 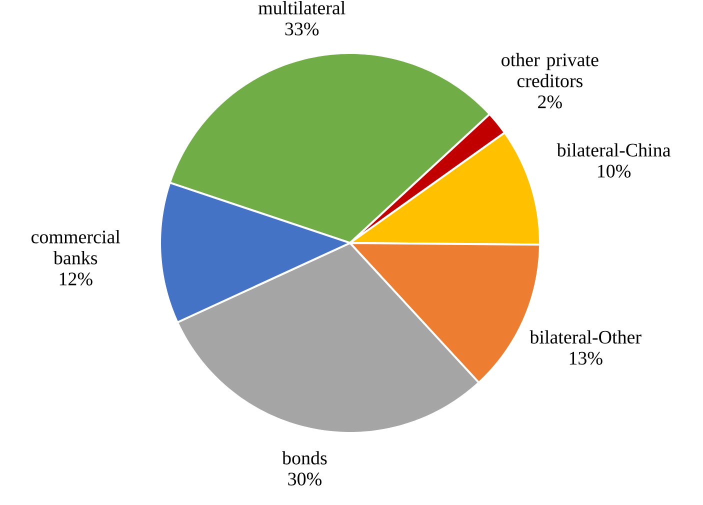 I want to click on slice-label: commercial banks, so click(x=76, y=247).